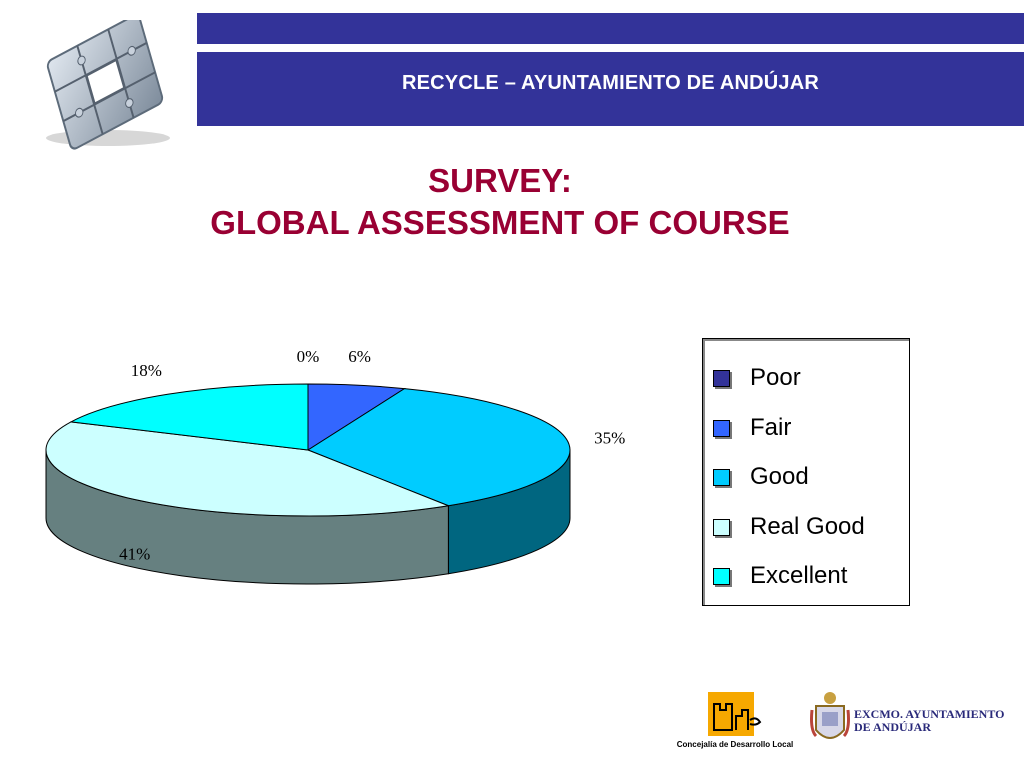 The image size is (1024, 768). I want to click on legend-label: Fair, so click(771, 427).